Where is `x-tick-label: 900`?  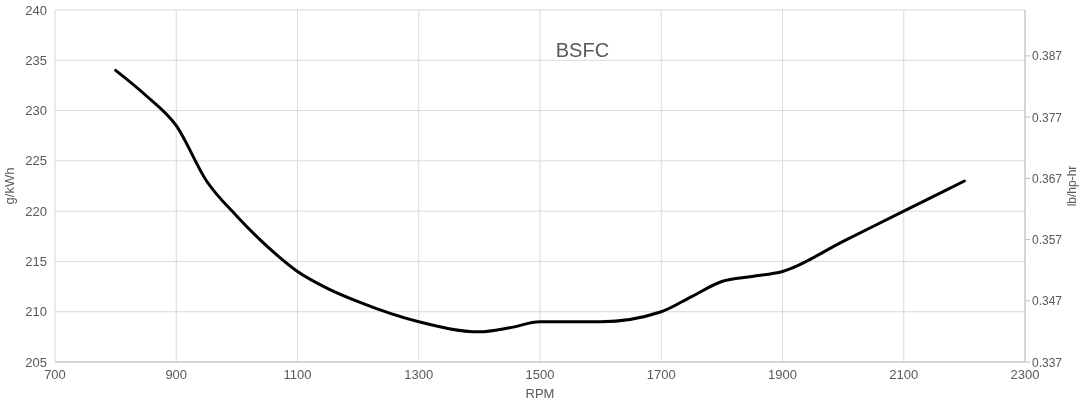
x-tick-label: 900 is located at coordinates (176, 374).